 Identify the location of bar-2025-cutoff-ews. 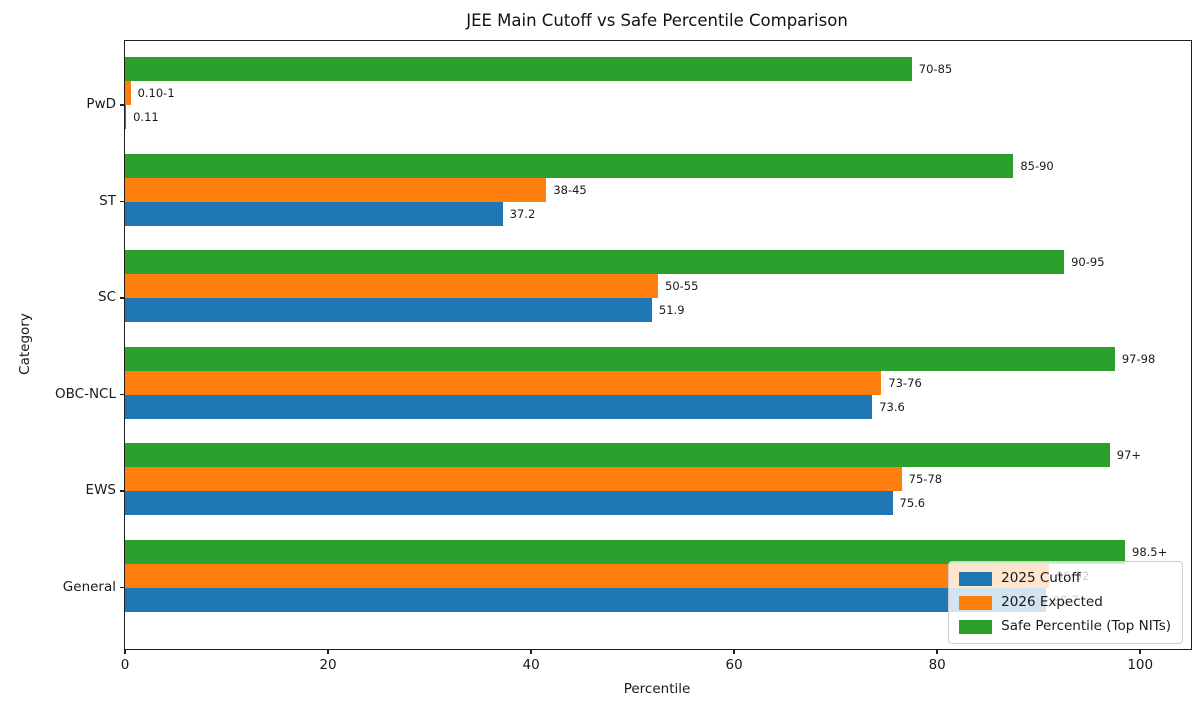
(509, 503).